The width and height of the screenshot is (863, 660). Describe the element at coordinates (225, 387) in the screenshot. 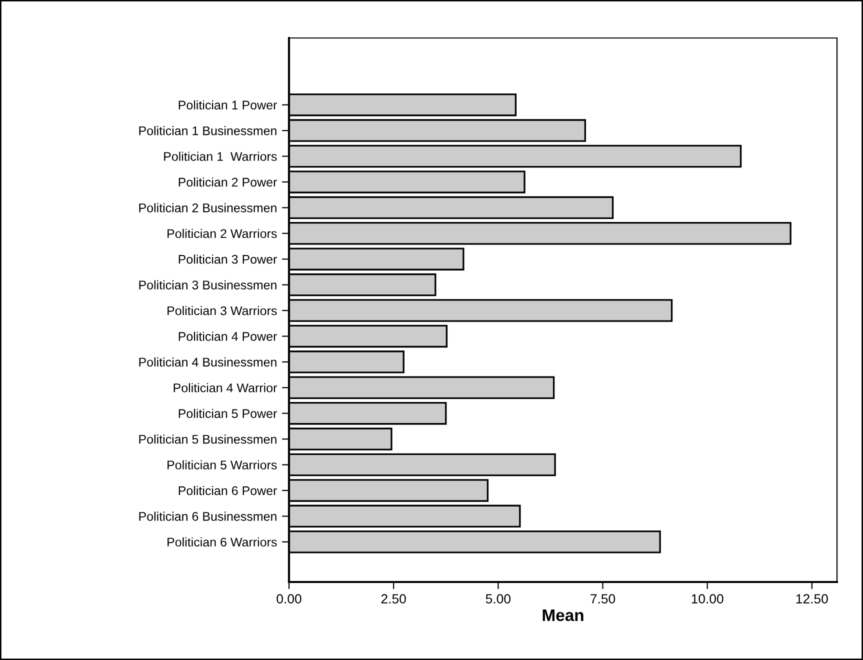

I see `y-tick-label: Politician 4 Warrior` at that location.